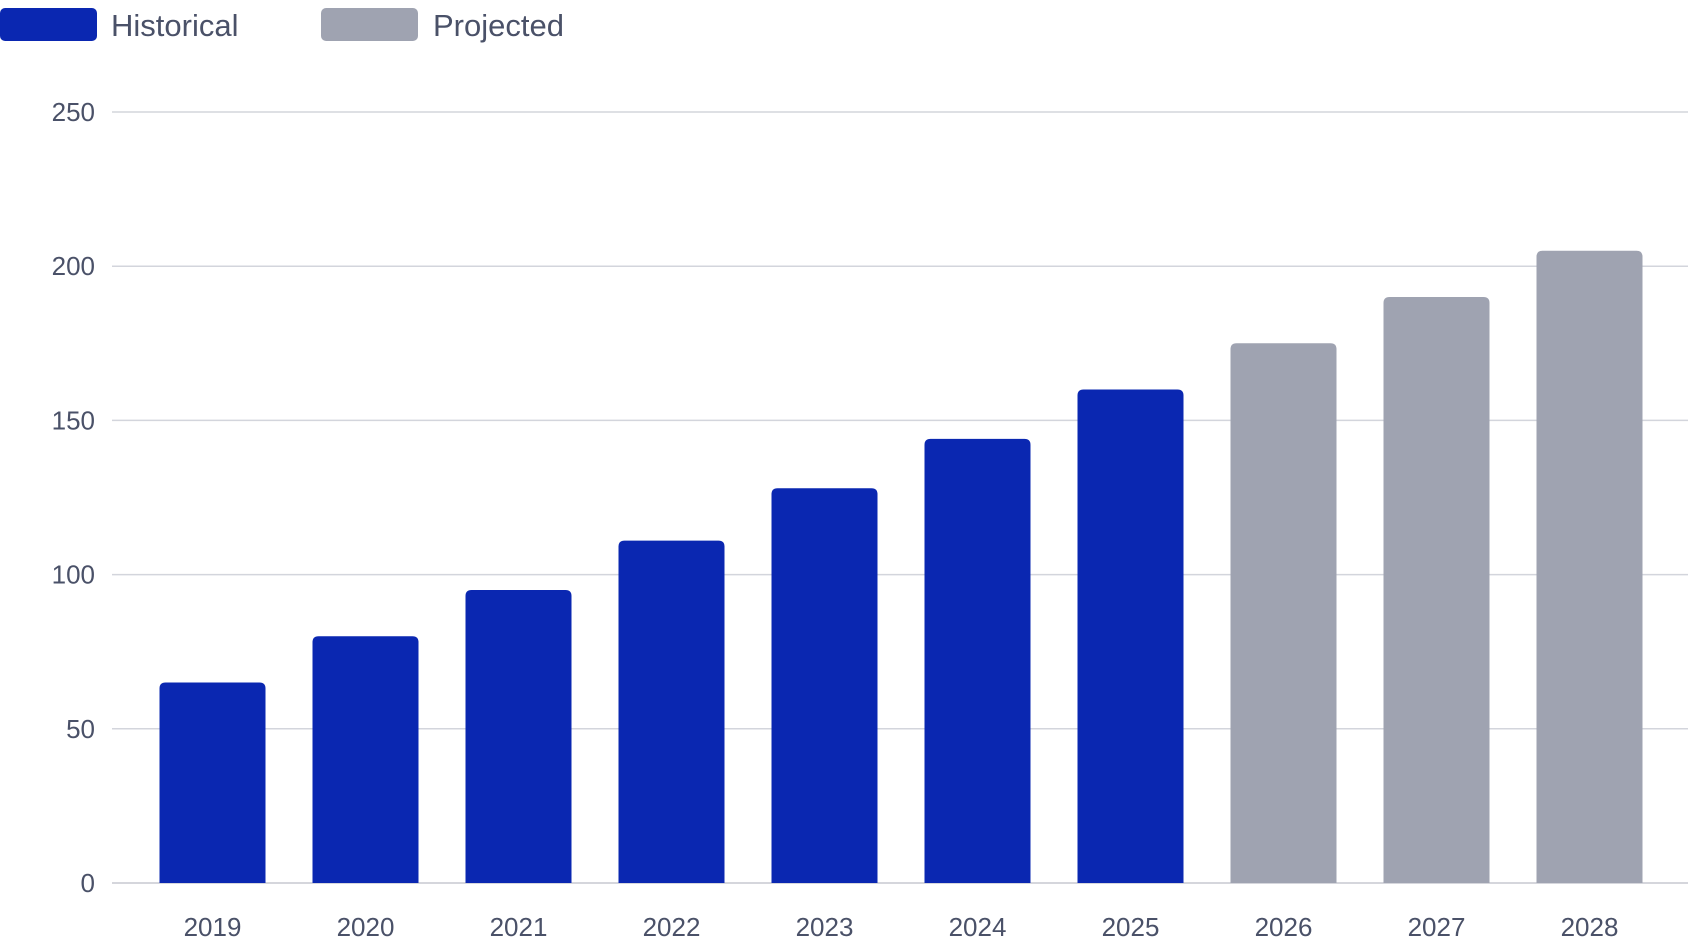  Describe the element at coordinates (73, 497) in the screenshot. I see `y-axis-tick-labels: 0 50 100 150 200 250` at that location.